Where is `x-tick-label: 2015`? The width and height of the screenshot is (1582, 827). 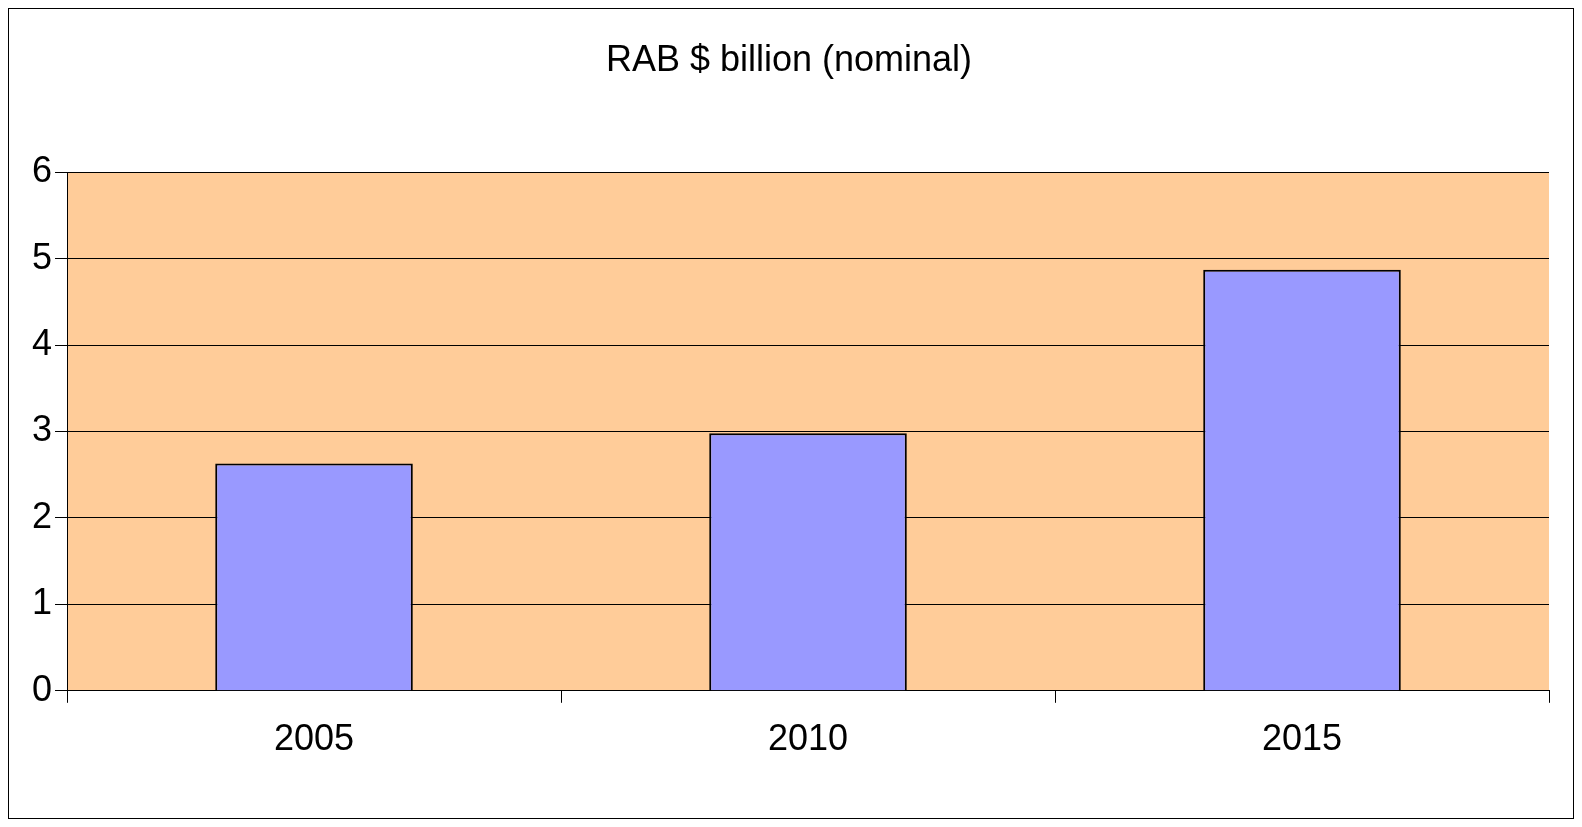
x-tick-label: 2015 is located at coordinates (1302, 738).